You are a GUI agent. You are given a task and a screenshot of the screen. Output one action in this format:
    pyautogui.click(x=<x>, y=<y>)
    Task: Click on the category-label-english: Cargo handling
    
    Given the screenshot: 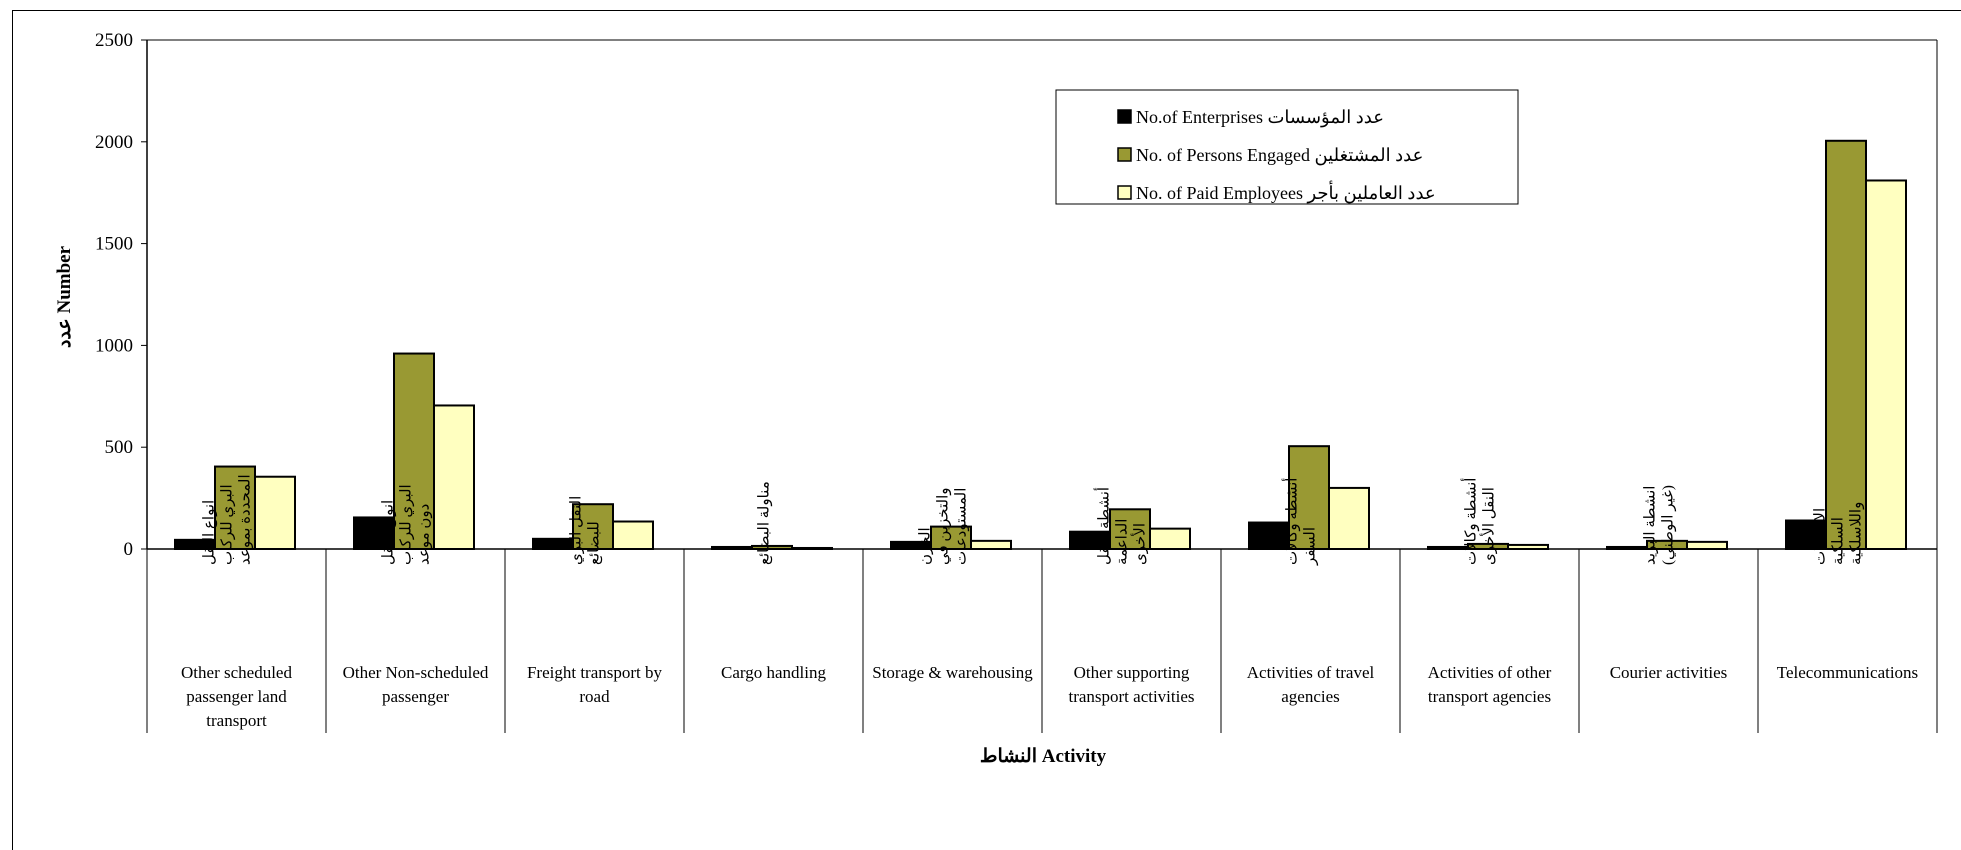 What is the action you would take?
    pyautogui.click(x=773, y=672)
    